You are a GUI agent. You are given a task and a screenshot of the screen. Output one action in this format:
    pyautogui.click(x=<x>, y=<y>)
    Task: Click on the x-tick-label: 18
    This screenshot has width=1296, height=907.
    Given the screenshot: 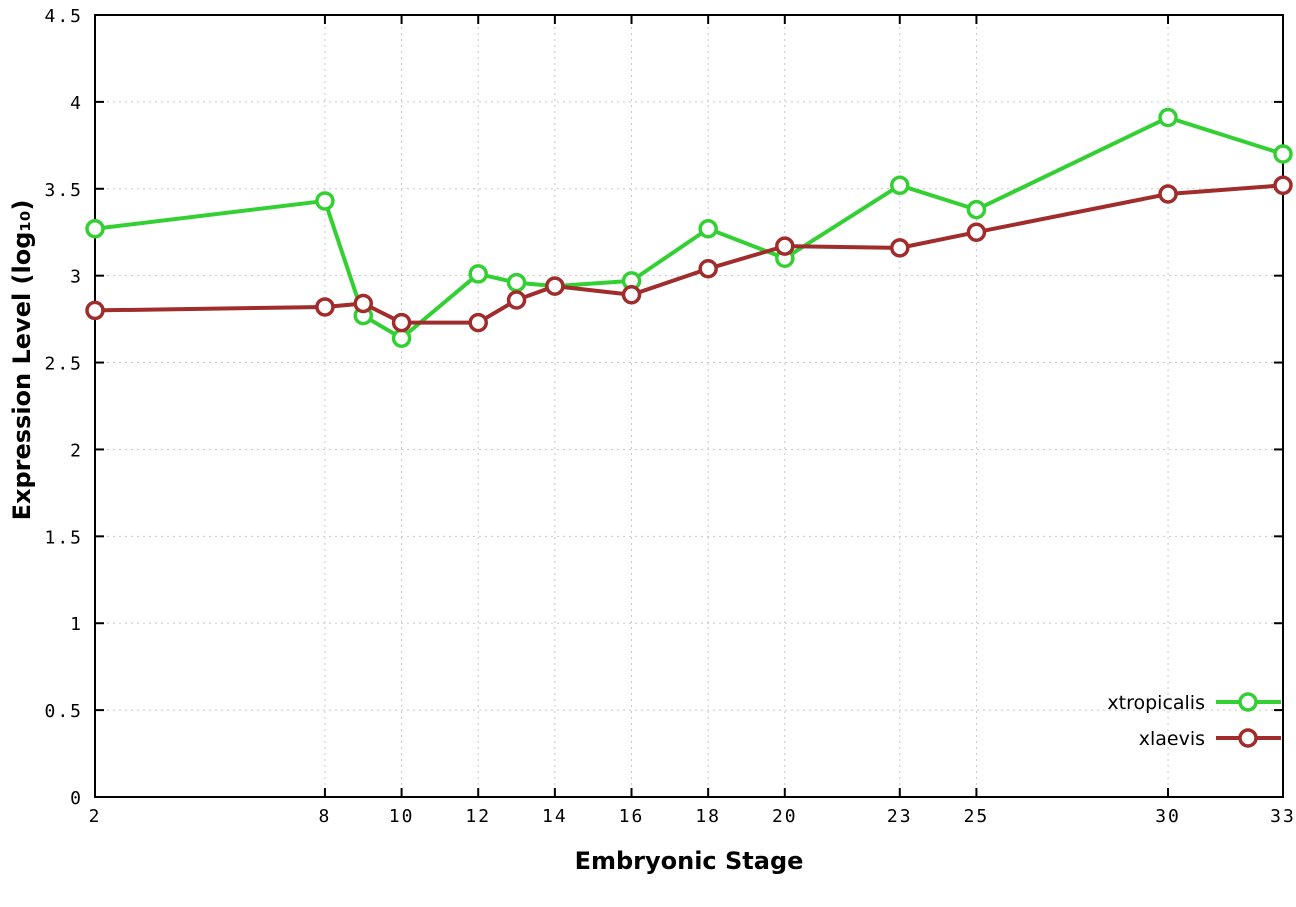 What is the action you would take?
    pyautogui.click(x=708, y=816)
    